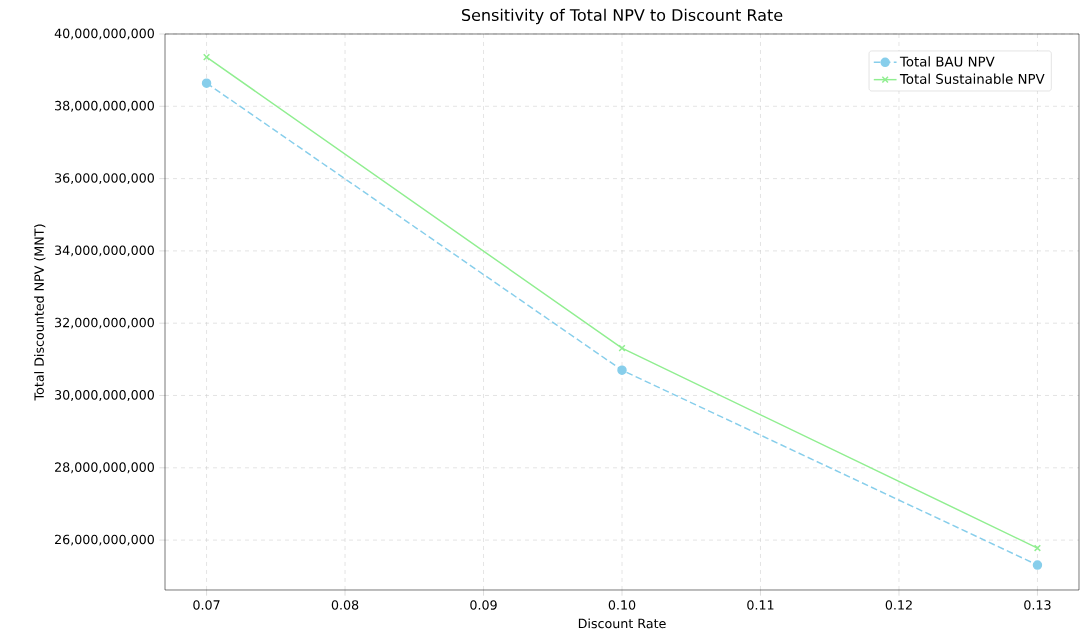 The width and height of the screenshot is (1081, 642). I want to click on y-tick-label: 34,000,000,000, so click(104, 251).